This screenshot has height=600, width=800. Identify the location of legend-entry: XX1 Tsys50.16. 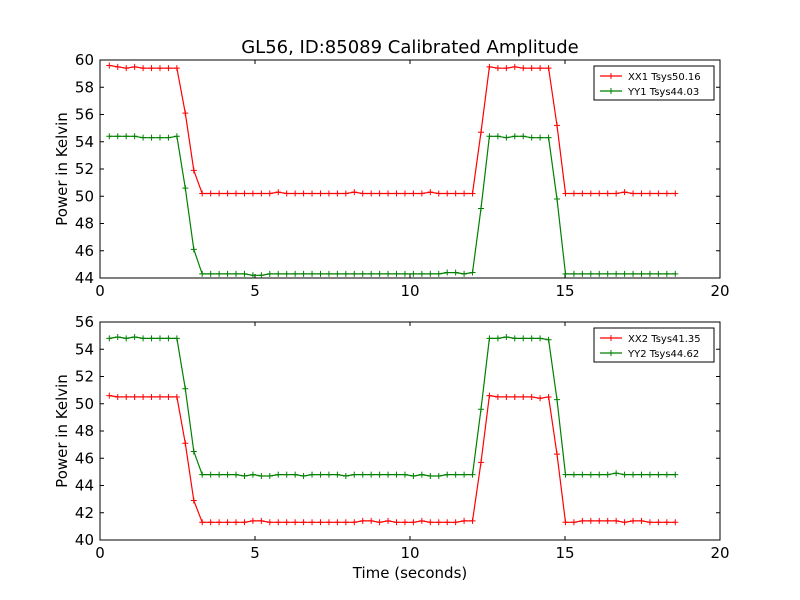
(664, 77).